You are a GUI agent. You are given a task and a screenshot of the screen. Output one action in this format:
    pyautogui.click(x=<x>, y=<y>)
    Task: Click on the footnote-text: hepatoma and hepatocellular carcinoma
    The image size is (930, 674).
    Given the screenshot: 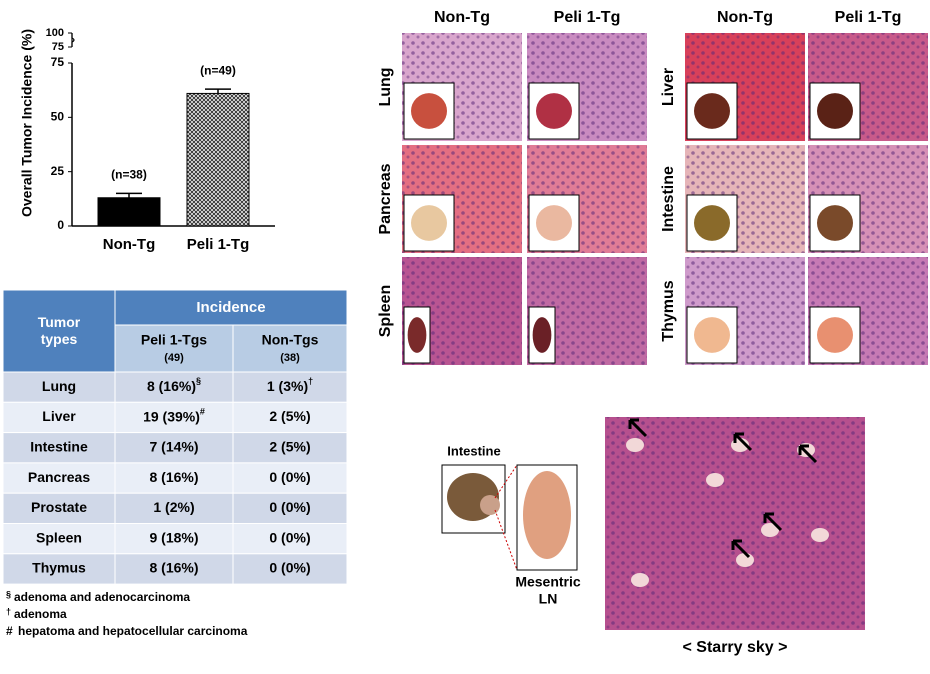 What is the action you would take?
    pyautogui.click(x=133, y=631)
    